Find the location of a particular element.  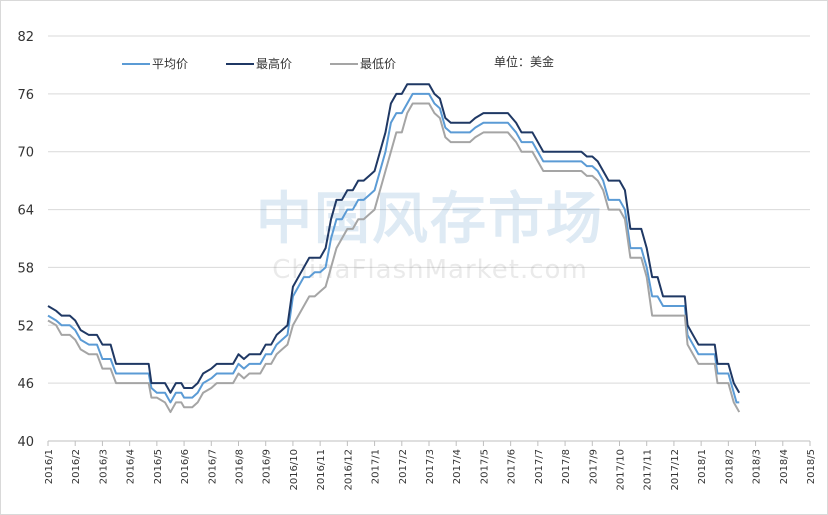

y-tick-label: 76 is located at coordinates (25, 95).